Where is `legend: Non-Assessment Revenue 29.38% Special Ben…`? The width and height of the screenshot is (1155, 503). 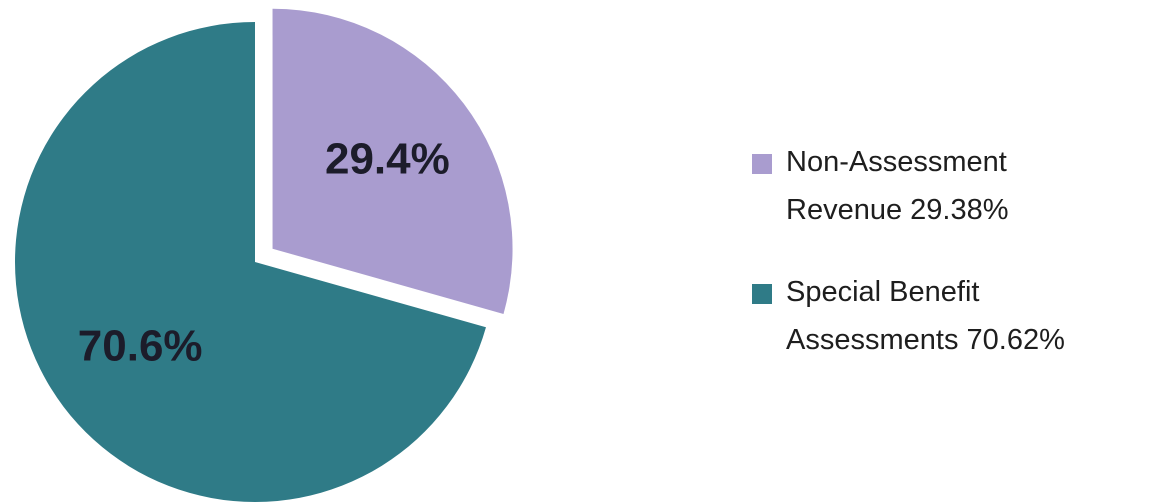
legend: Non-Assessment Revenue 29.38% Special Ben… is located at coordinates (914, 268).